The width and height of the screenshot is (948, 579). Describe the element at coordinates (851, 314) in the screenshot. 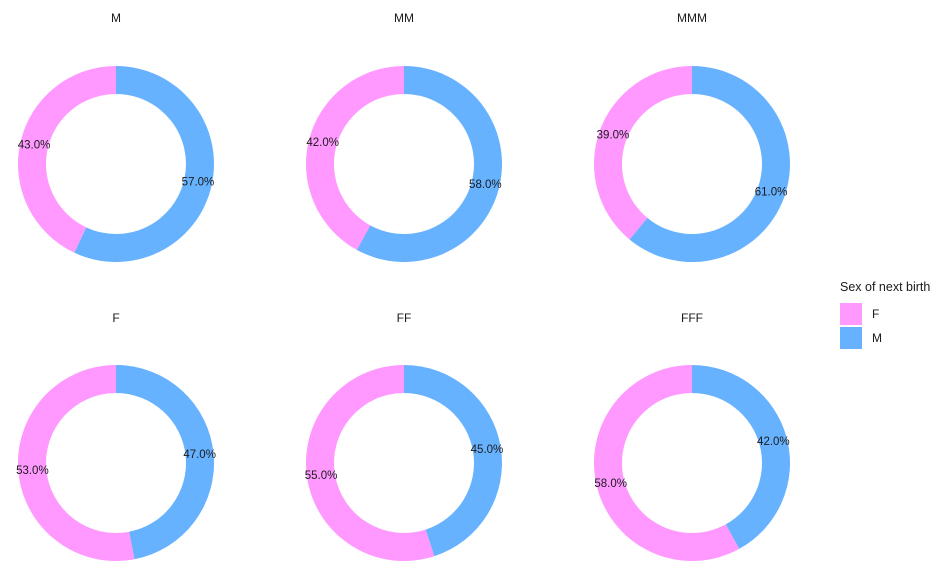

I see `legend-swatch-f` at that location.